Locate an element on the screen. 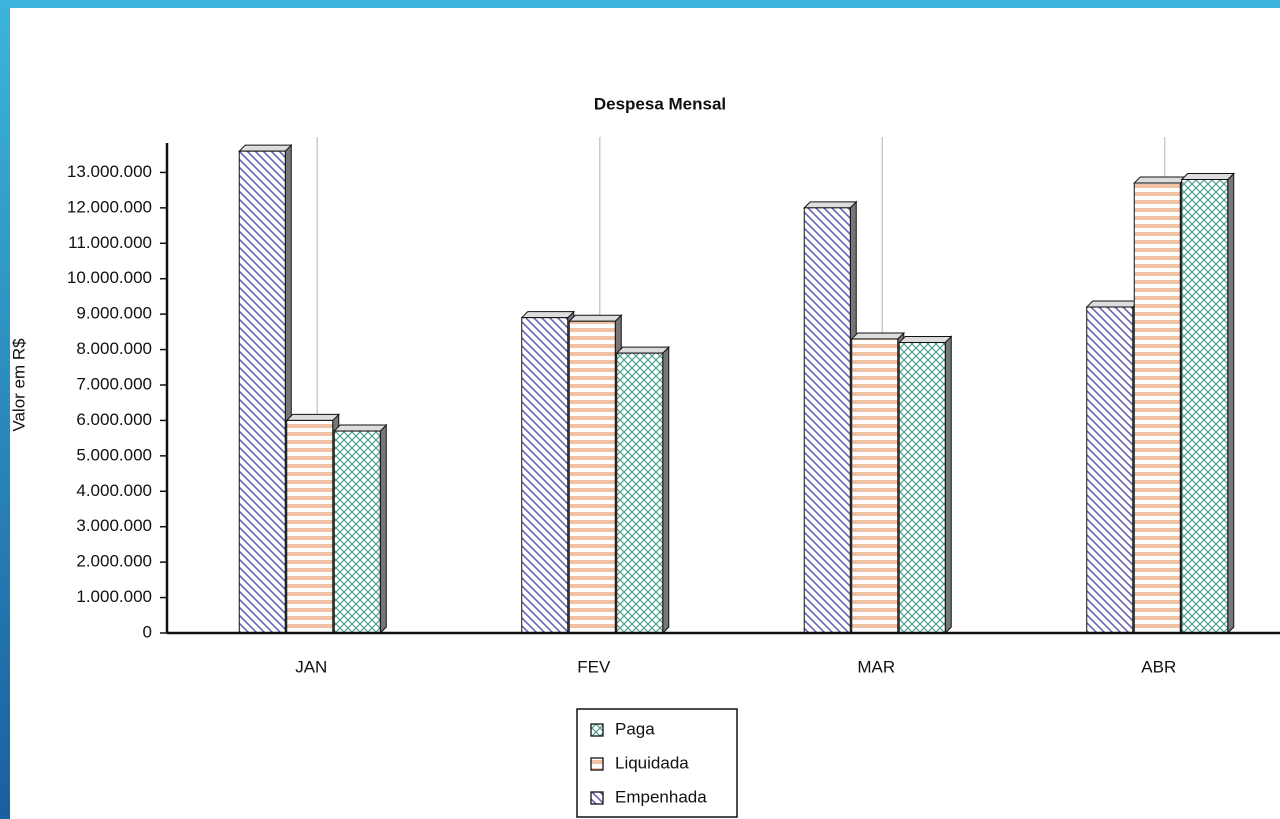  legend-label: Empenhada is located at coordinates (661, 796).